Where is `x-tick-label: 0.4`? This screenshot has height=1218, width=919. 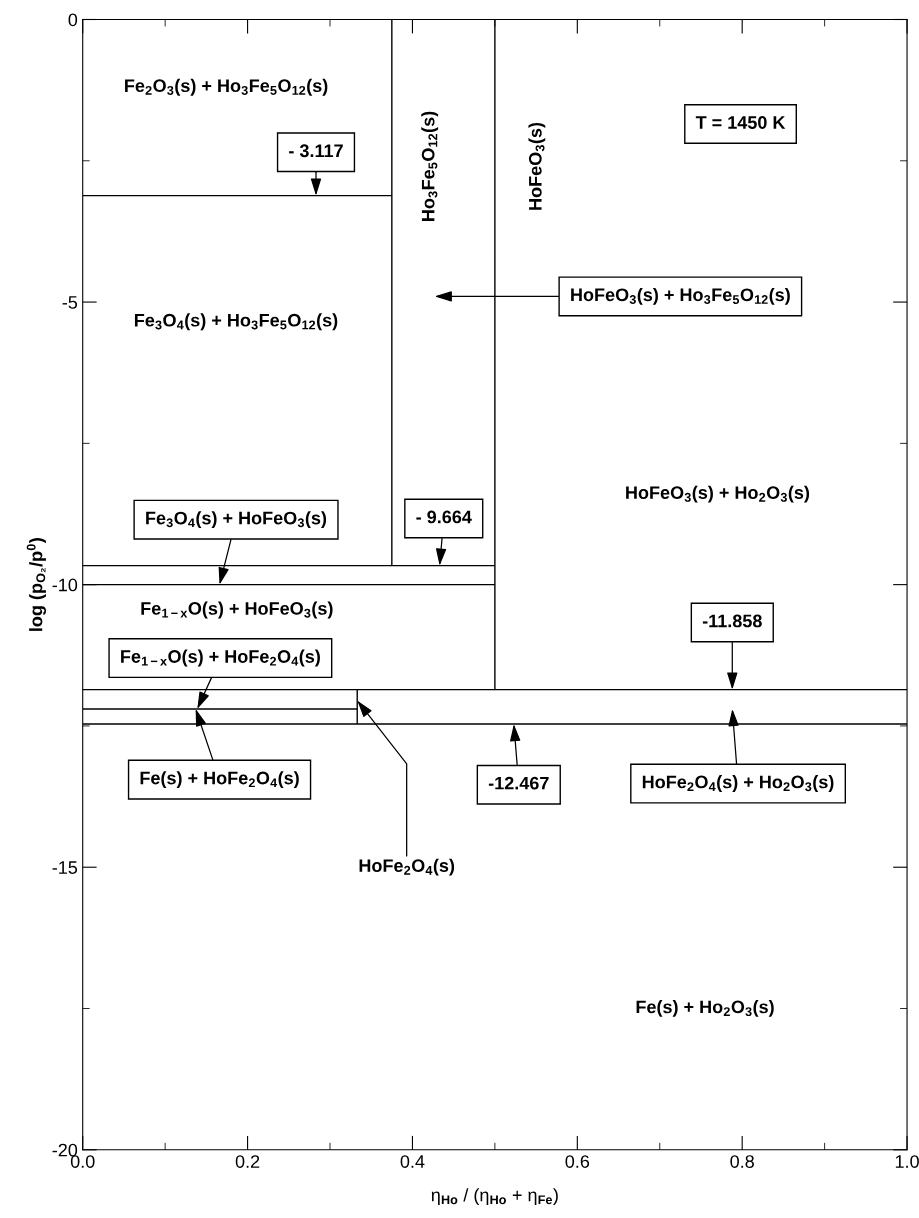 x-tick-label: 0.4 is located at coordinates (412, 1161).